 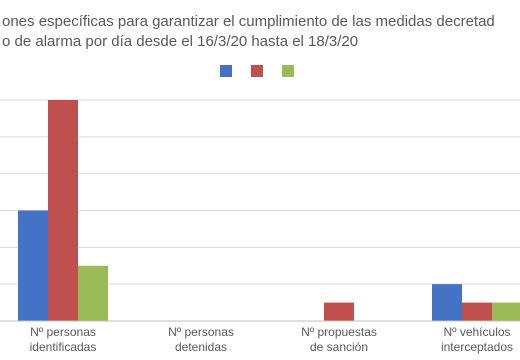 I want to click on x-tick-label: de sanción, so click(x=339, y=347).